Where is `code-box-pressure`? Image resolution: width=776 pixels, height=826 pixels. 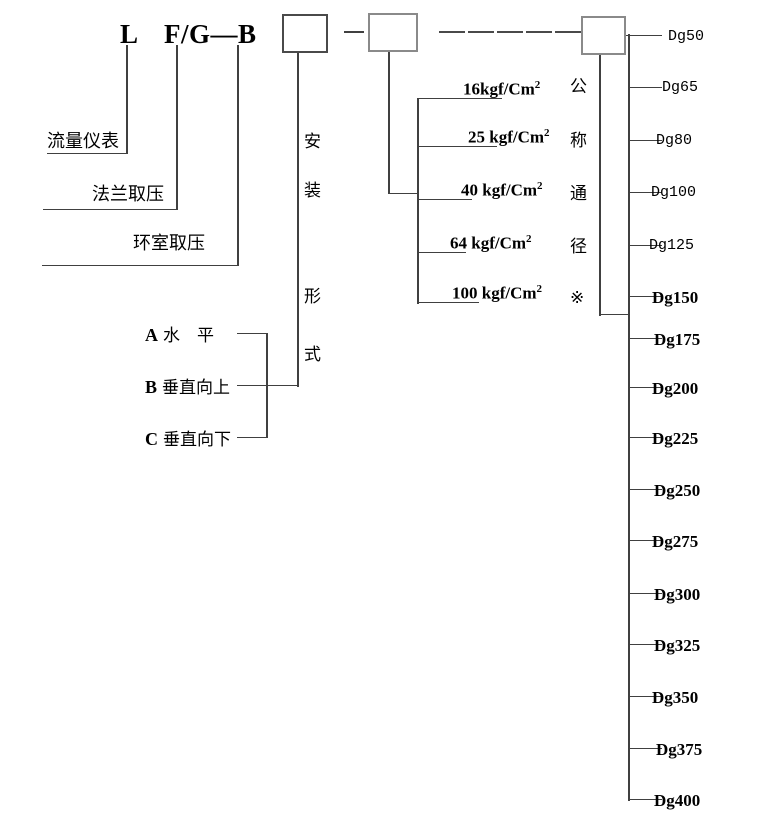
code-box-pressure is located at coordinates (393, 32).